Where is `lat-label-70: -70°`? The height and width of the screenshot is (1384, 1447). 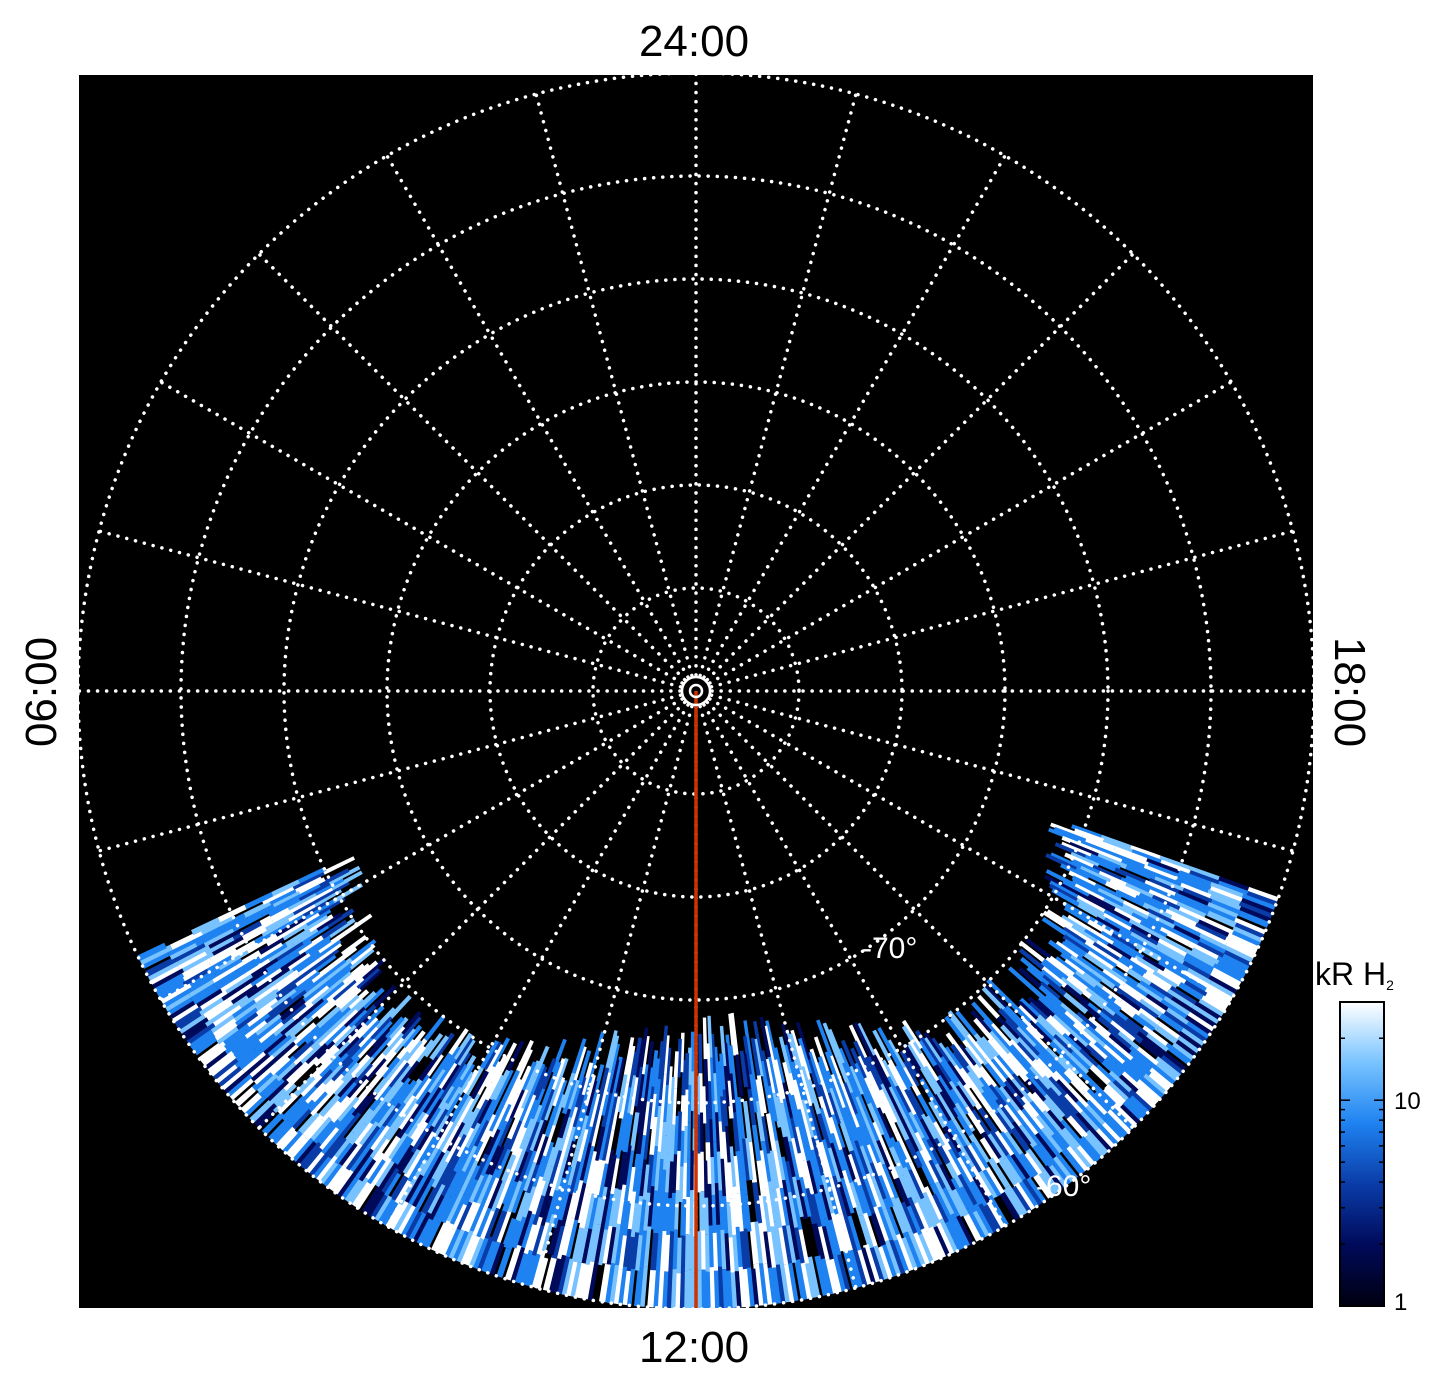
lat-label-70: -70° is located at coordinates (889, 948).